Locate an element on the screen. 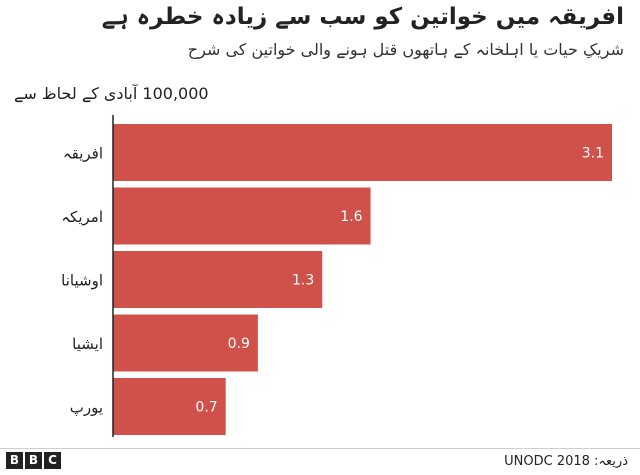 This screenshot has width=640, height=475. bar-value-label: 1.6 is located at coordinates (351, 217).